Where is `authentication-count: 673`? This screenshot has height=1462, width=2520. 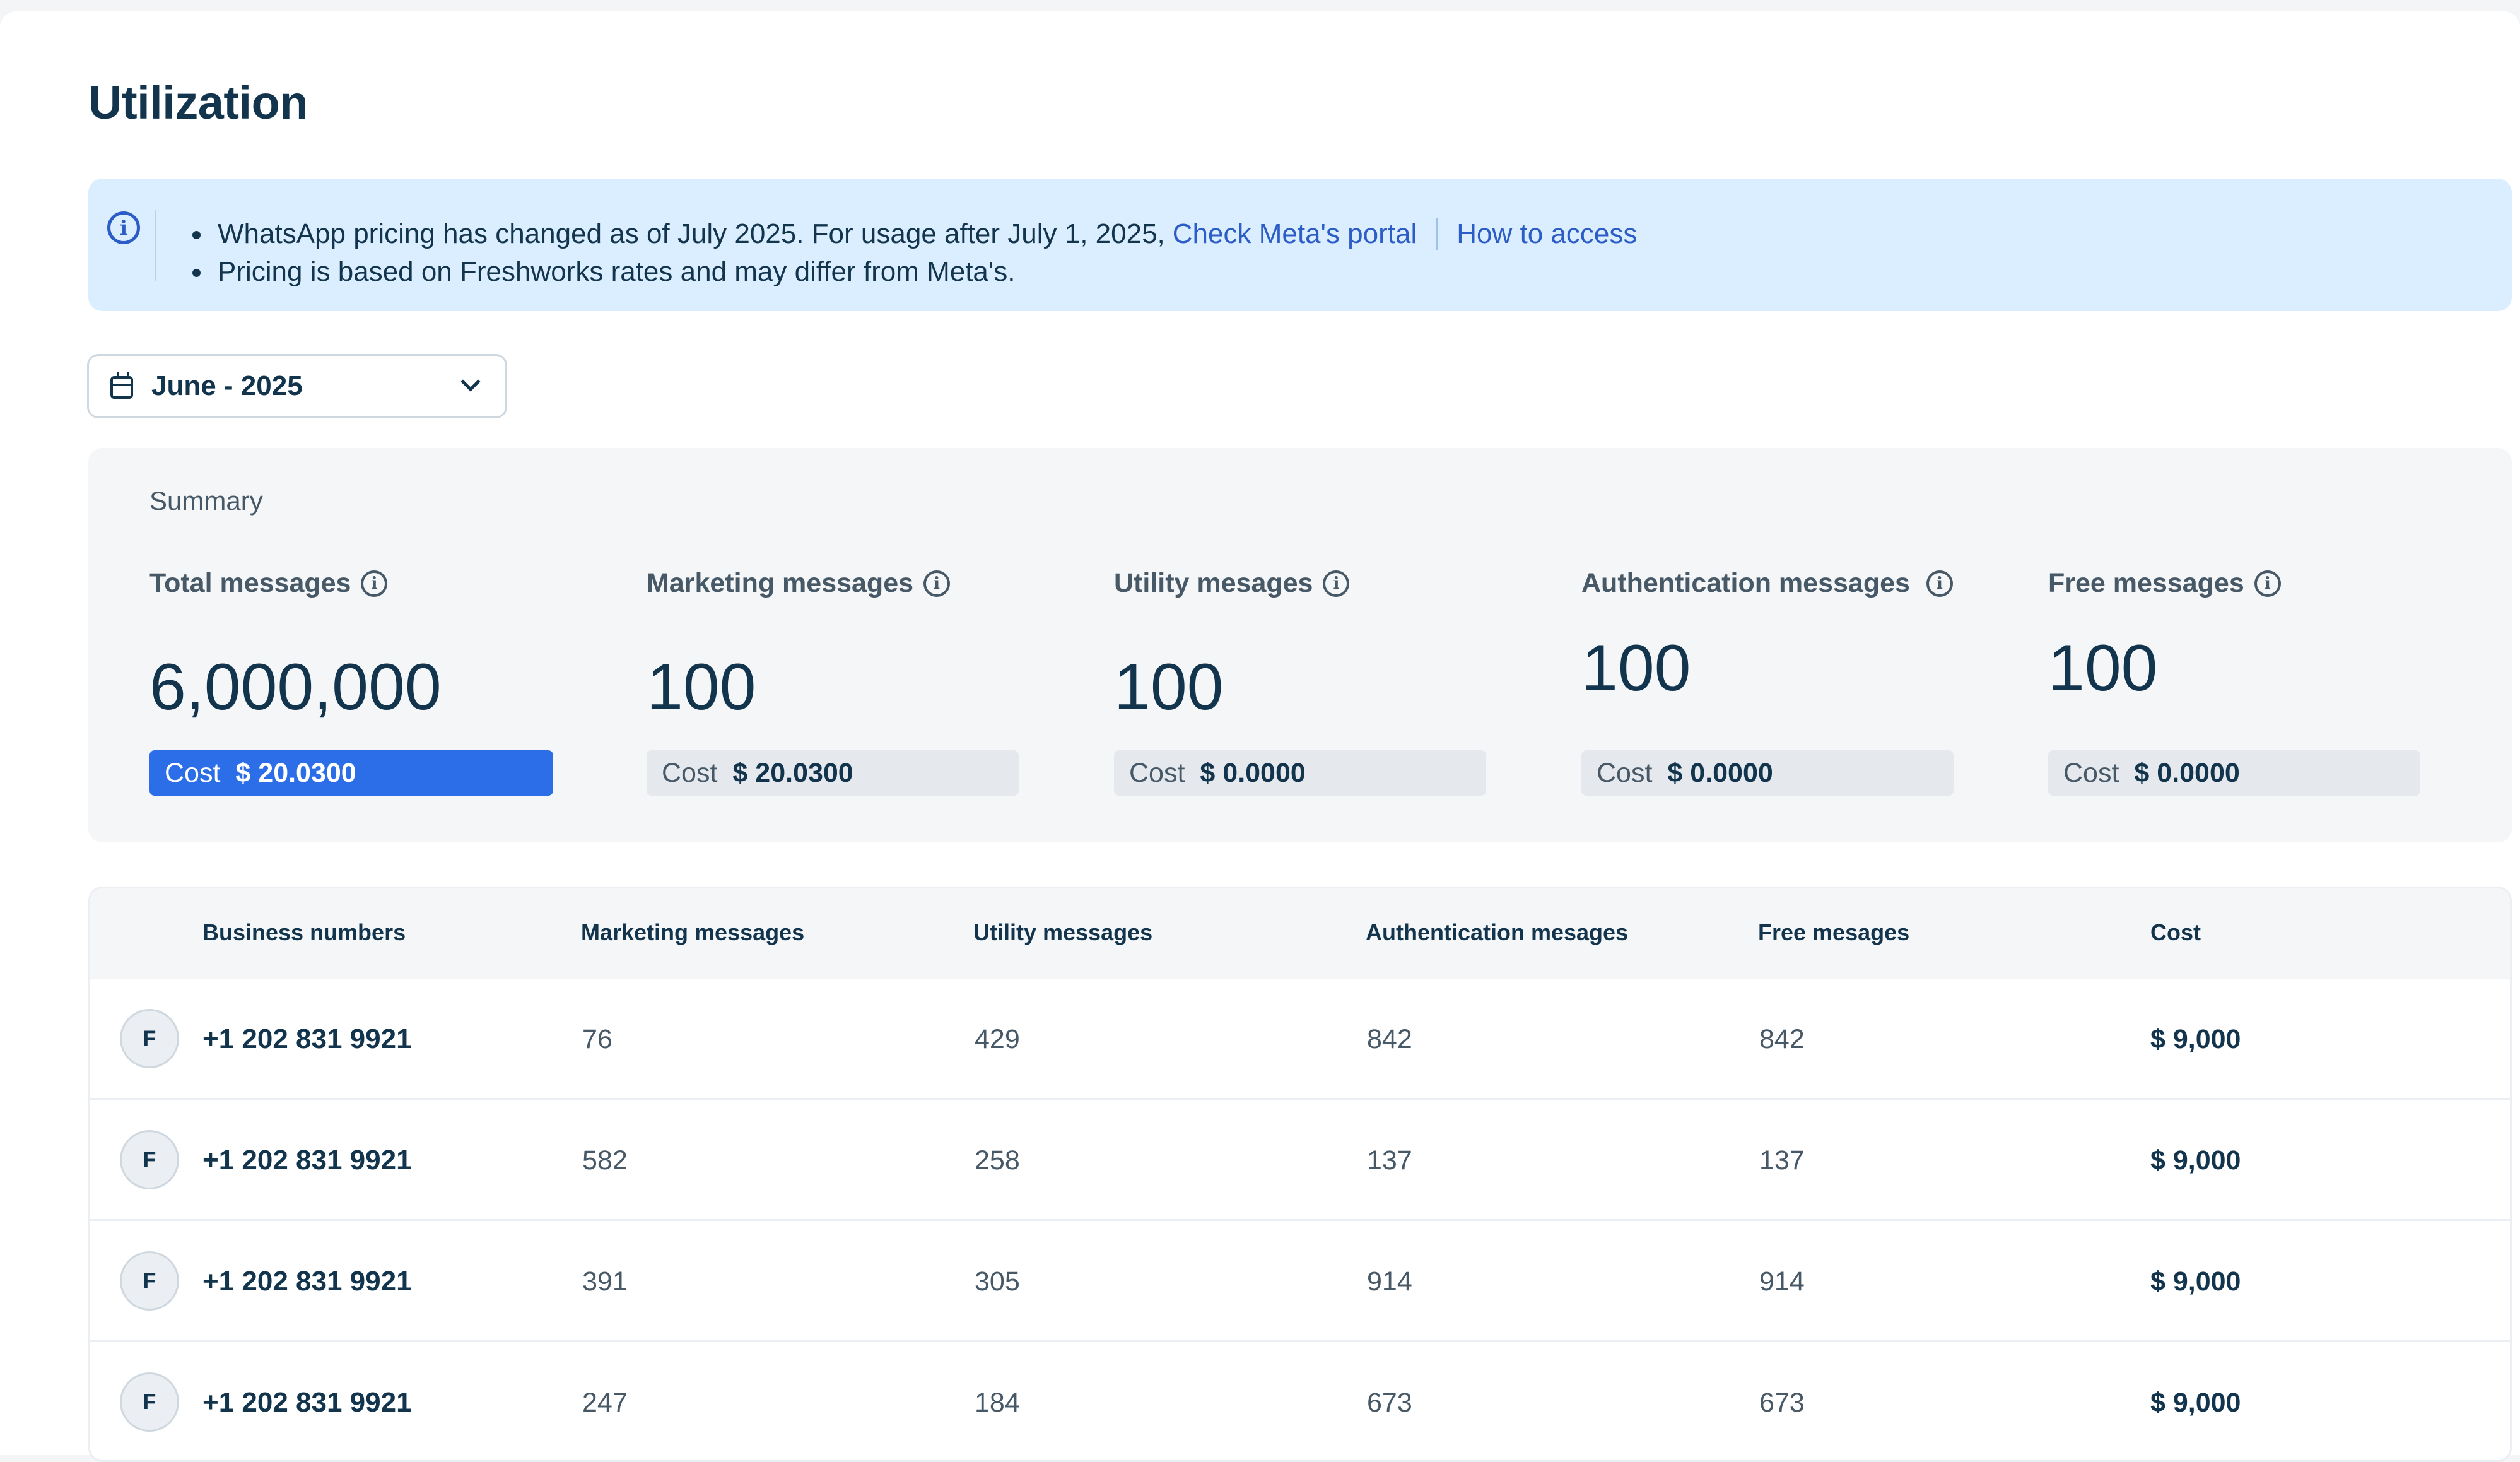
authentication-count: 673 is located at coordinates (1389, 1403).